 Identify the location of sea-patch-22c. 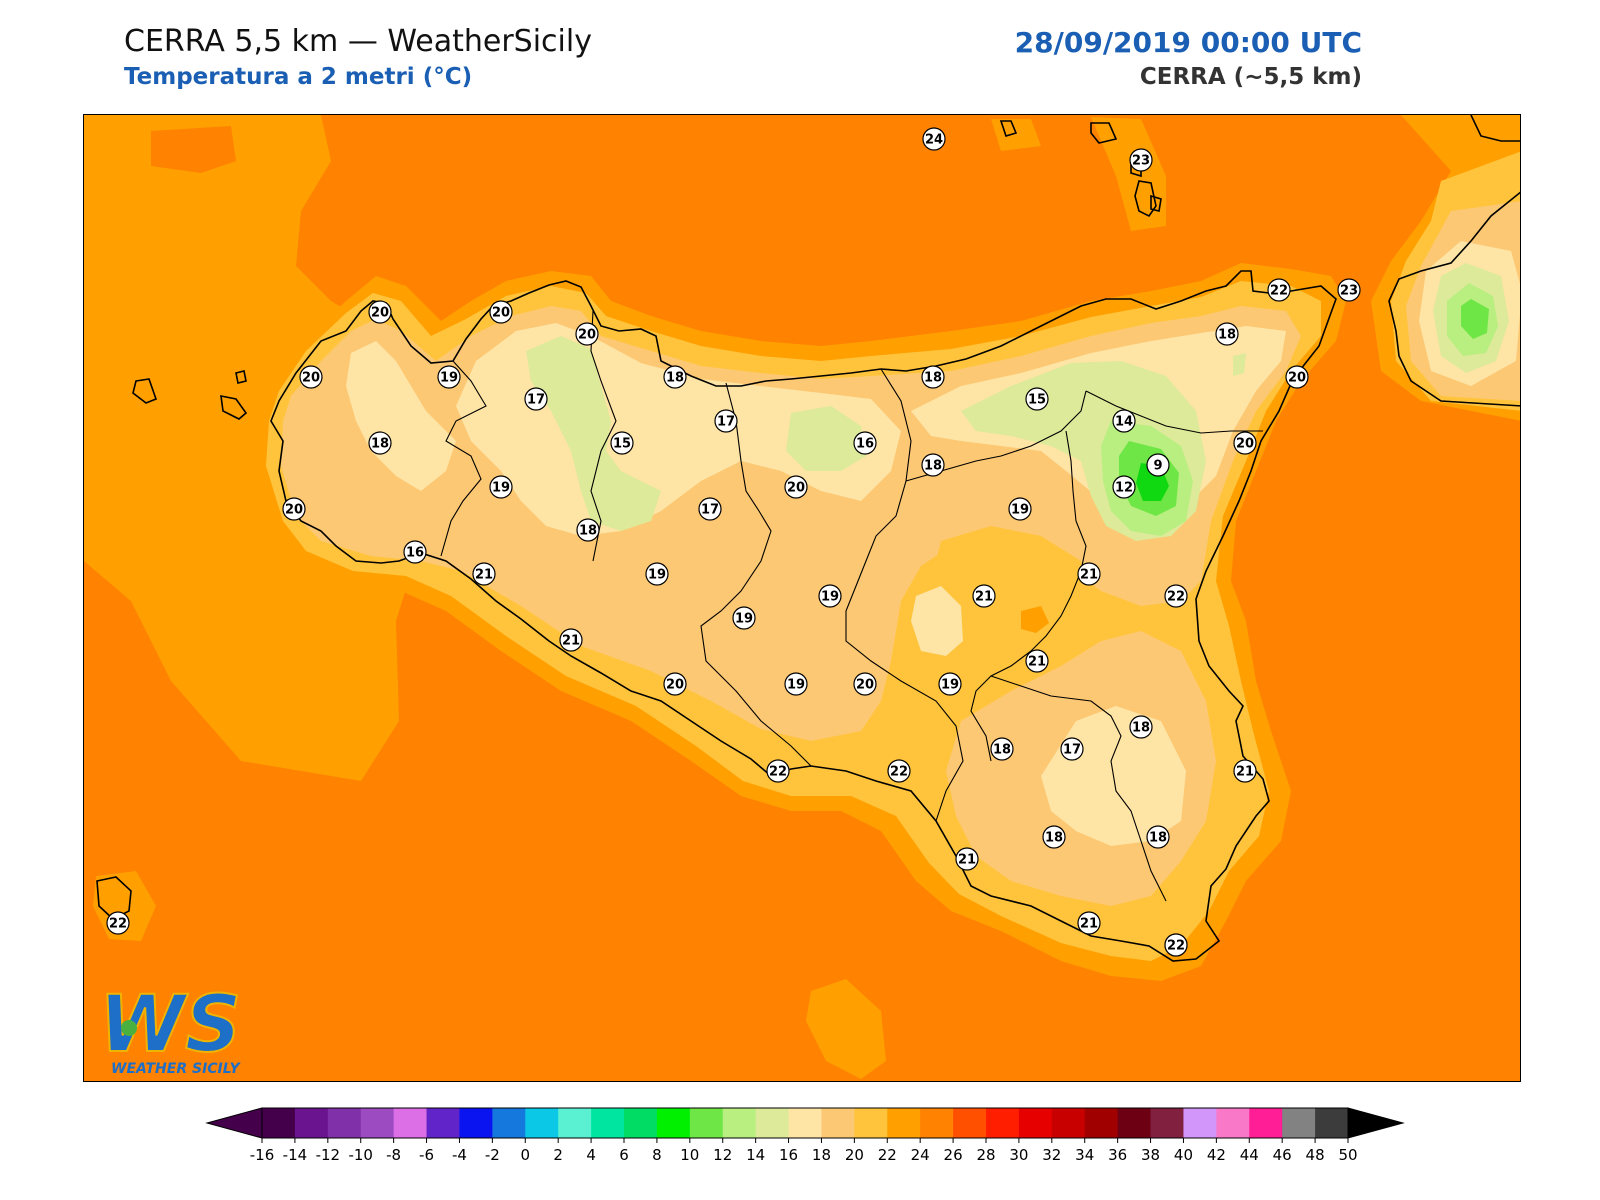
(846, 1029).